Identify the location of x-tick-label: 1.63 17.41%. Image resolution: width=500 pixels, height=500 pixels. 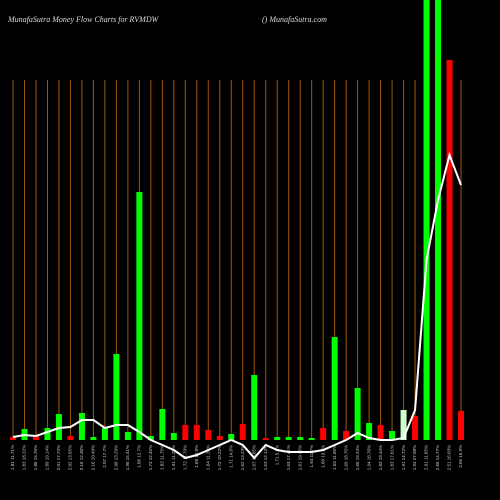
(288, 457).